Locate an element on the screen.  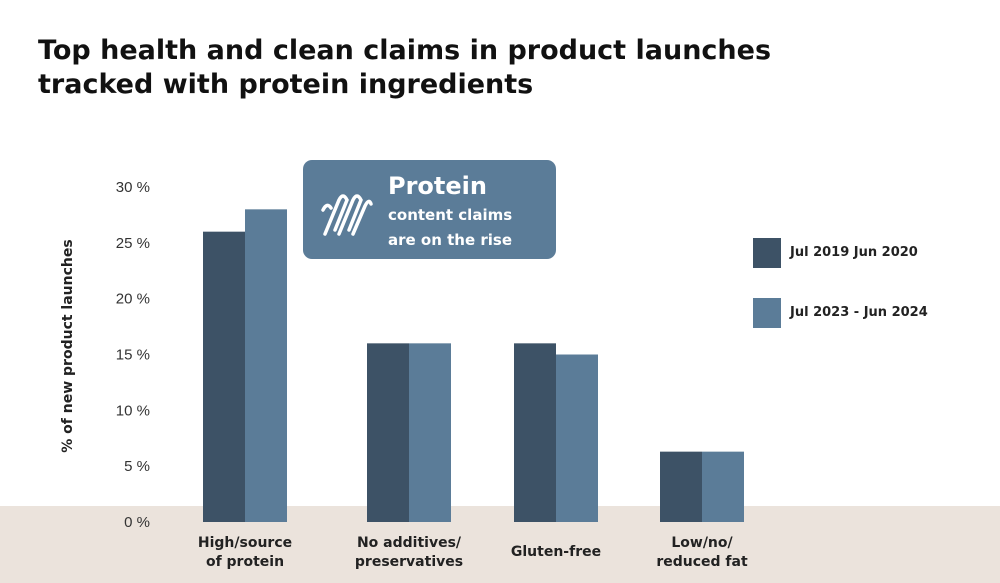
x-category-label: Gluten-free is located at coordinates (556, 552).